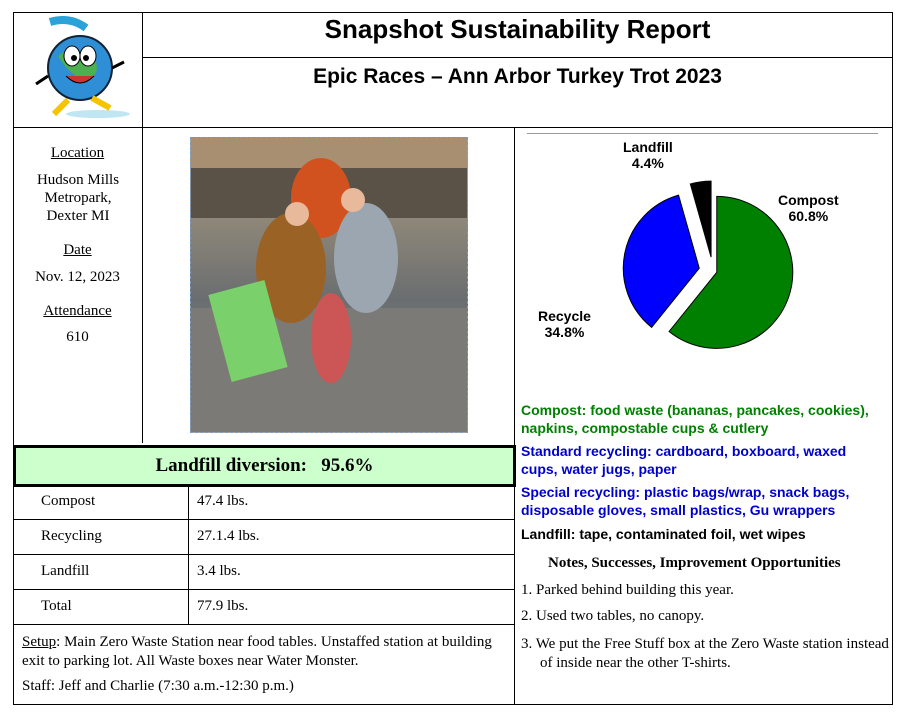 Image resolution: width=904 pixels, height=716 pixels. Describe the element at coordinates (77, 311) in the screenshot. I see `attendance-label: Attendance` at that location.